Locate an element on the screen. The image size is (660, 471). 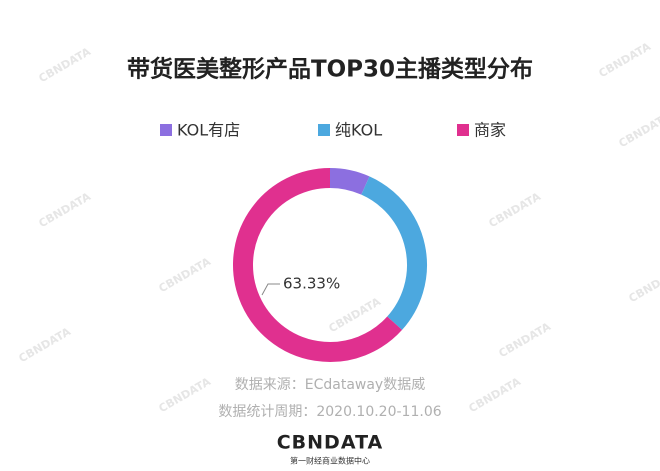
legend-label: KOL有店 is located at coordinates (208, 130).